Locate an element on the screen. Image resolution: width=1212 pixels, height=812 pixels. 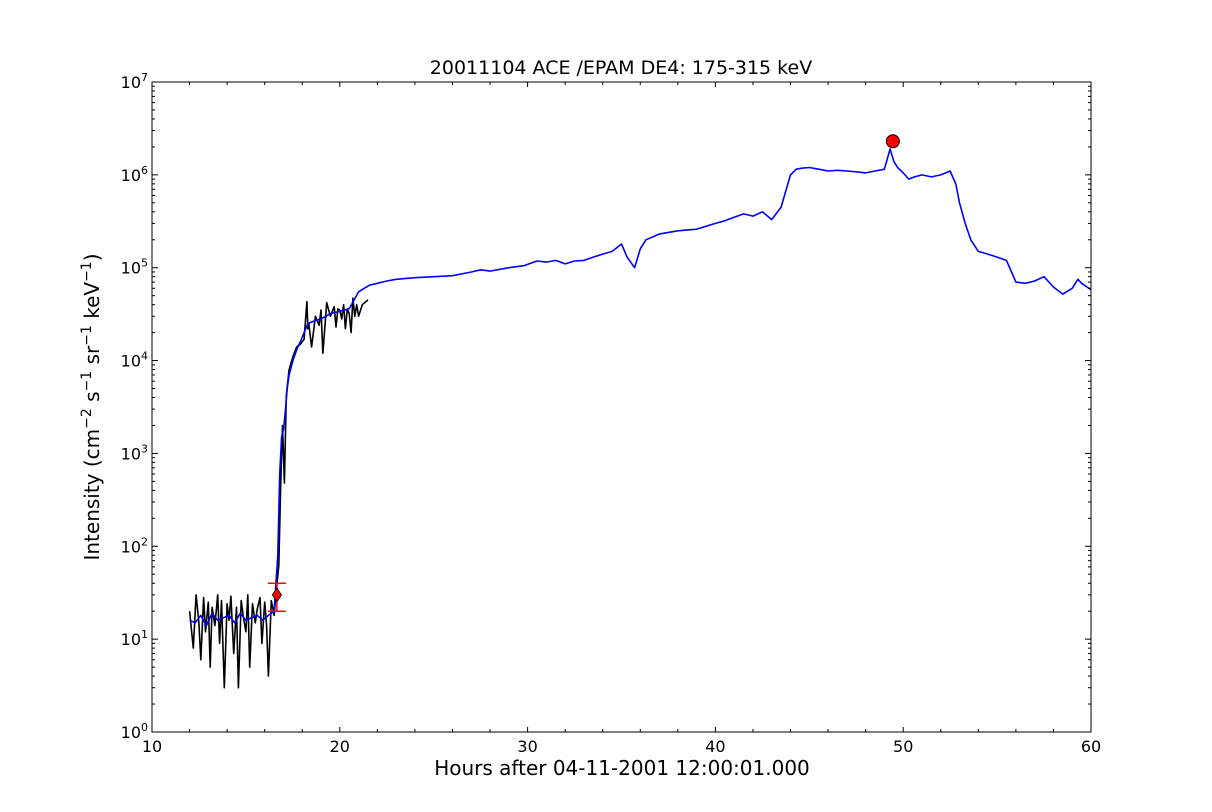
x-tick-label: 10 is located at coordinates (152, 746).